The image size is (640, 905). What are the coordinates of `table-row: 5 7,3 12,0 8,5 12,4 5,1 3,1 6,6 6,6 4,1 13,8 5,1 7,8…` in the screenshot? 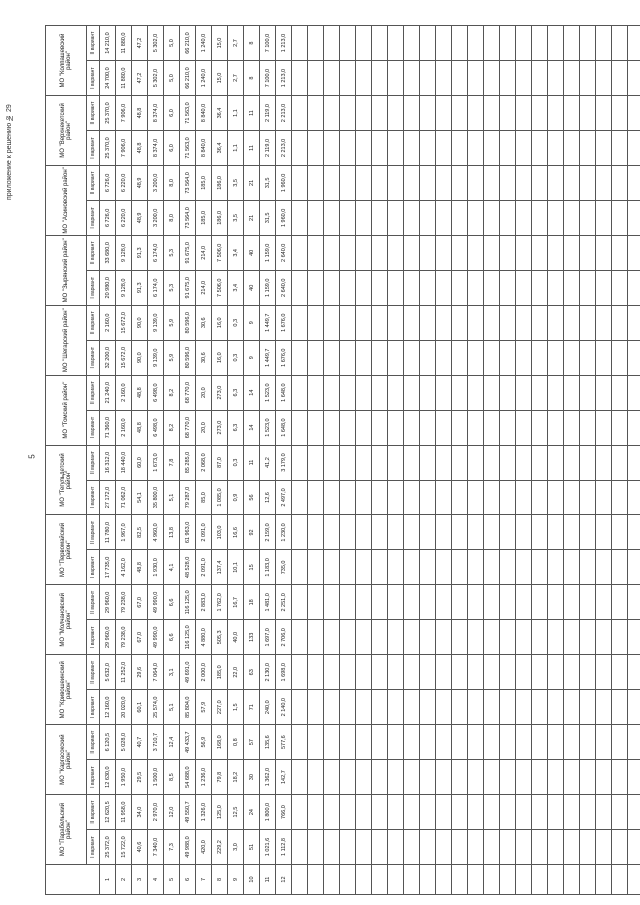 It's located at (171, 460).